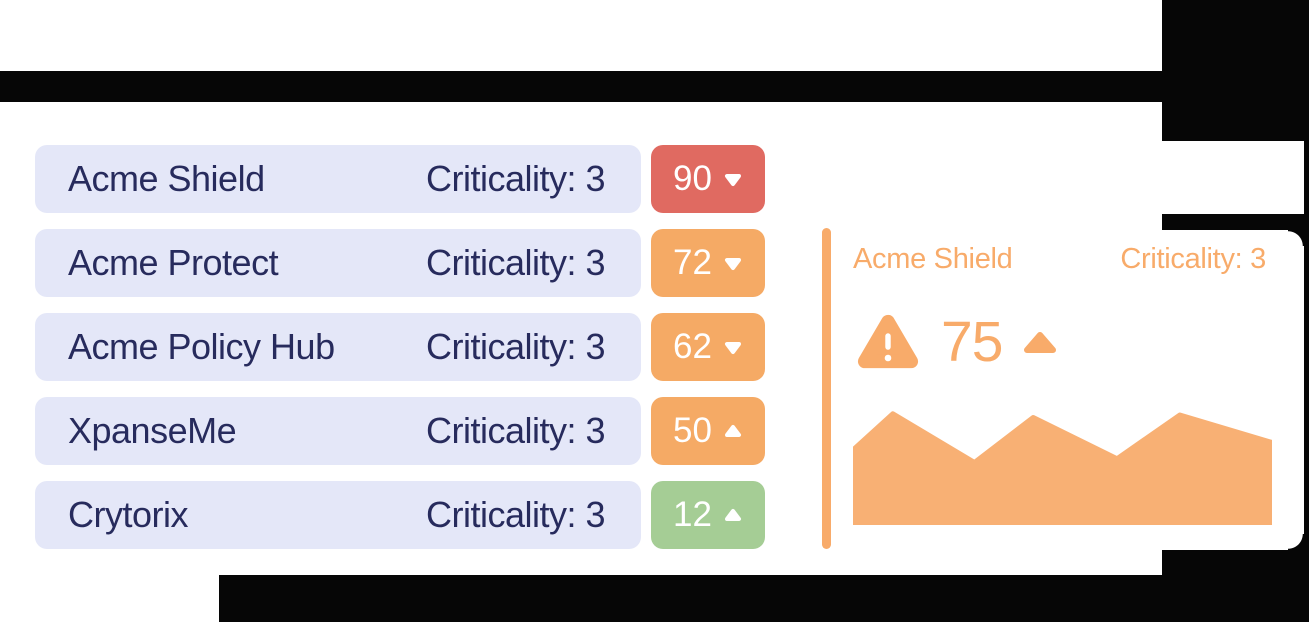  What do you see at coordinates (692, 514) in the screenshot?
I see `score-value: 12` at bounding box center [692, 514].